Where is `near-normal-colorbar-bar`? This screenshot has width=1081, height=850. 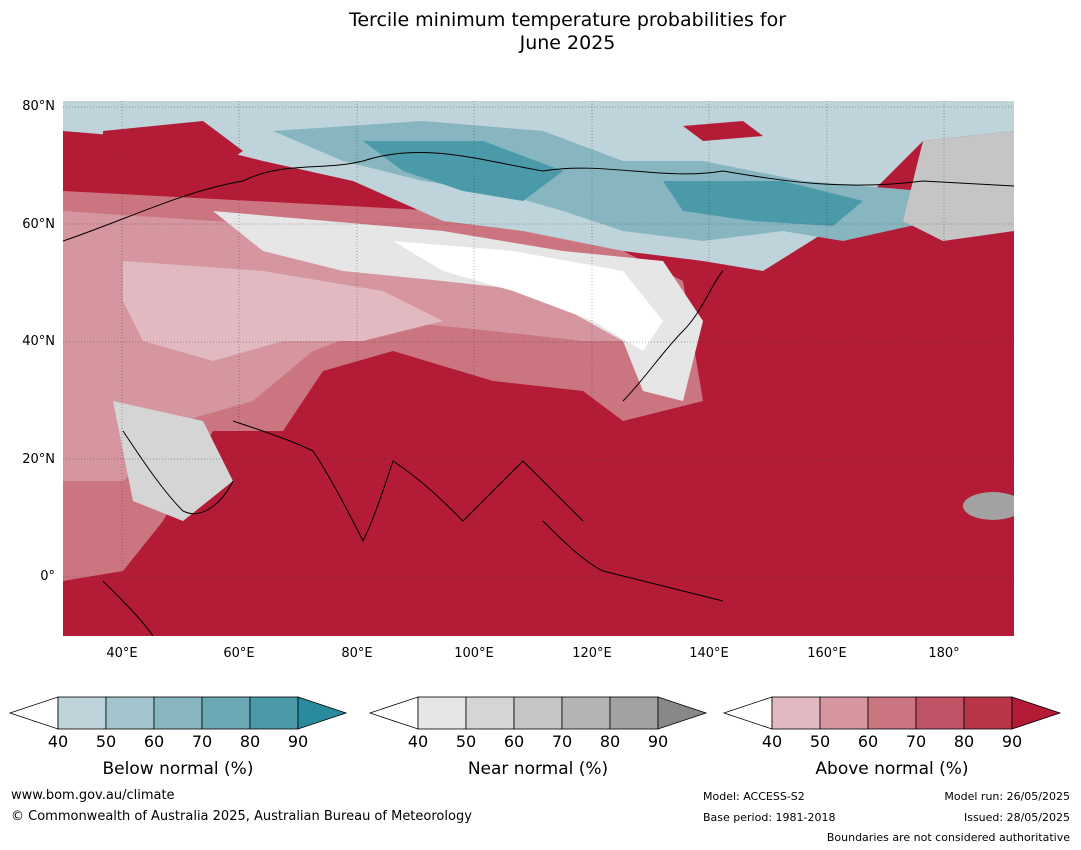 near-normal-colorbar-bar is located at coordinates (538, 713).